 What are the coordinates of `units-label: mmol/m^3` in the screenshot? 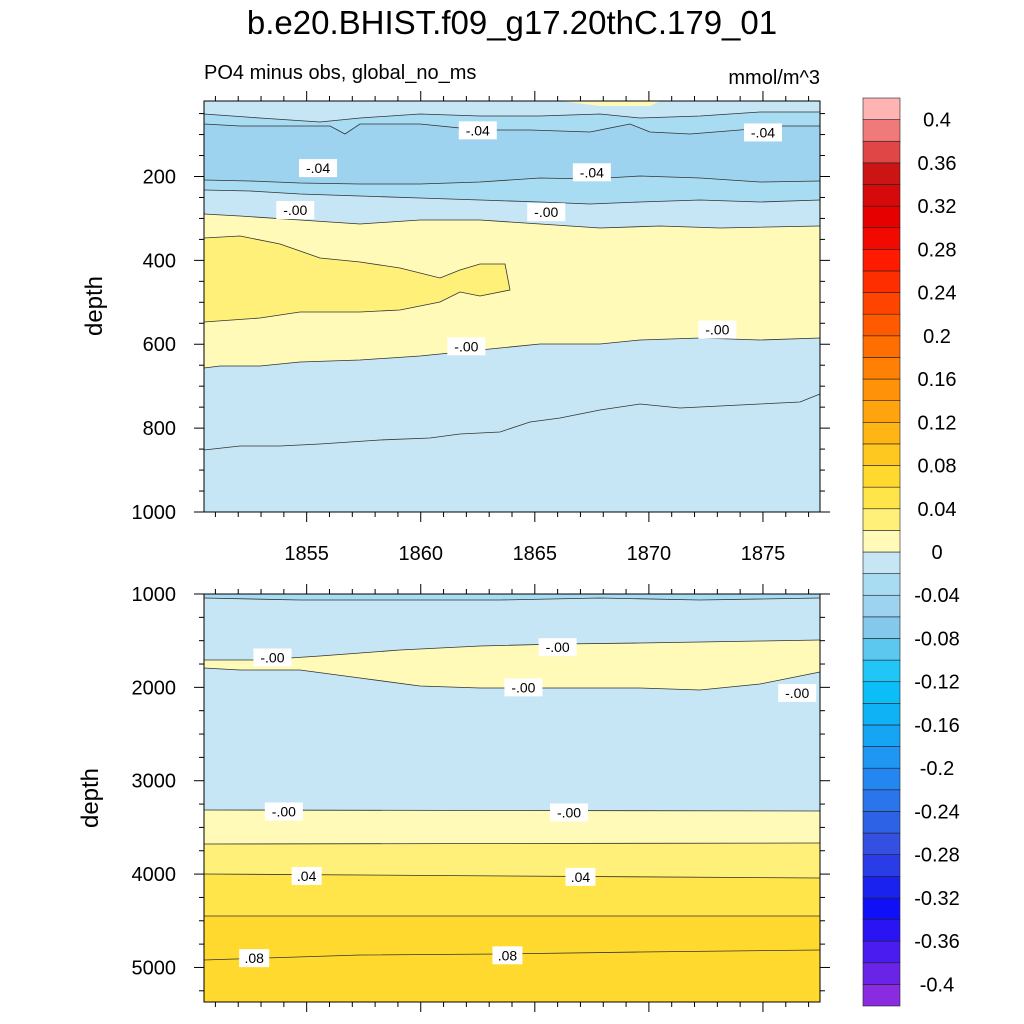 It's located at (774, 78).